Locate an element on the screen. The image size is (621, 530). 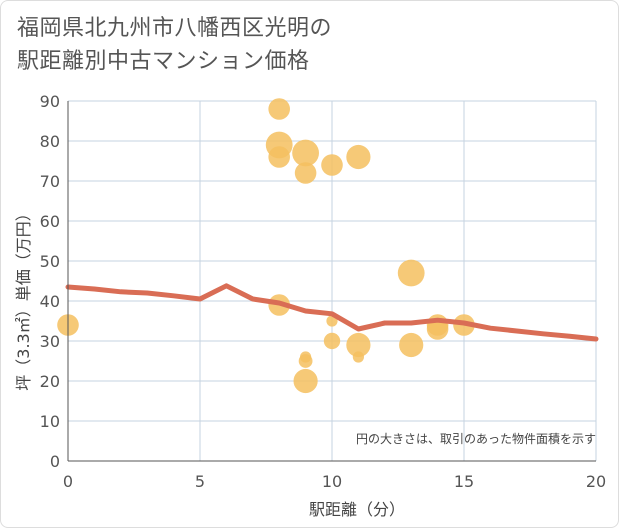
y-tick-label: 0 is located at coordinates (55, 461).